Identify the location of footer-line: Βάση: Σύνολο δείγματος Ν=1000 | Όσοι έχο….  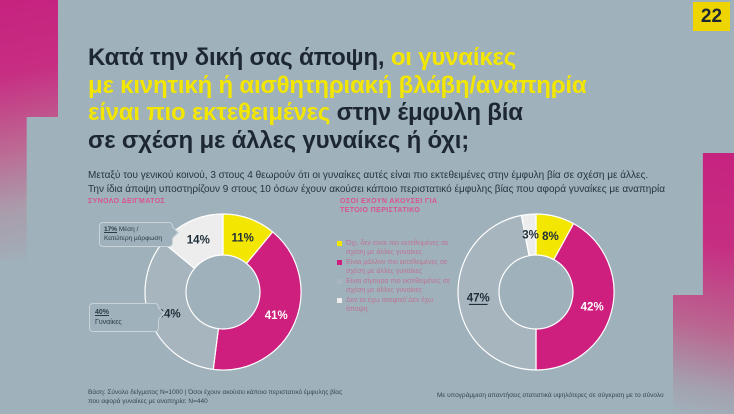
(215, 392).